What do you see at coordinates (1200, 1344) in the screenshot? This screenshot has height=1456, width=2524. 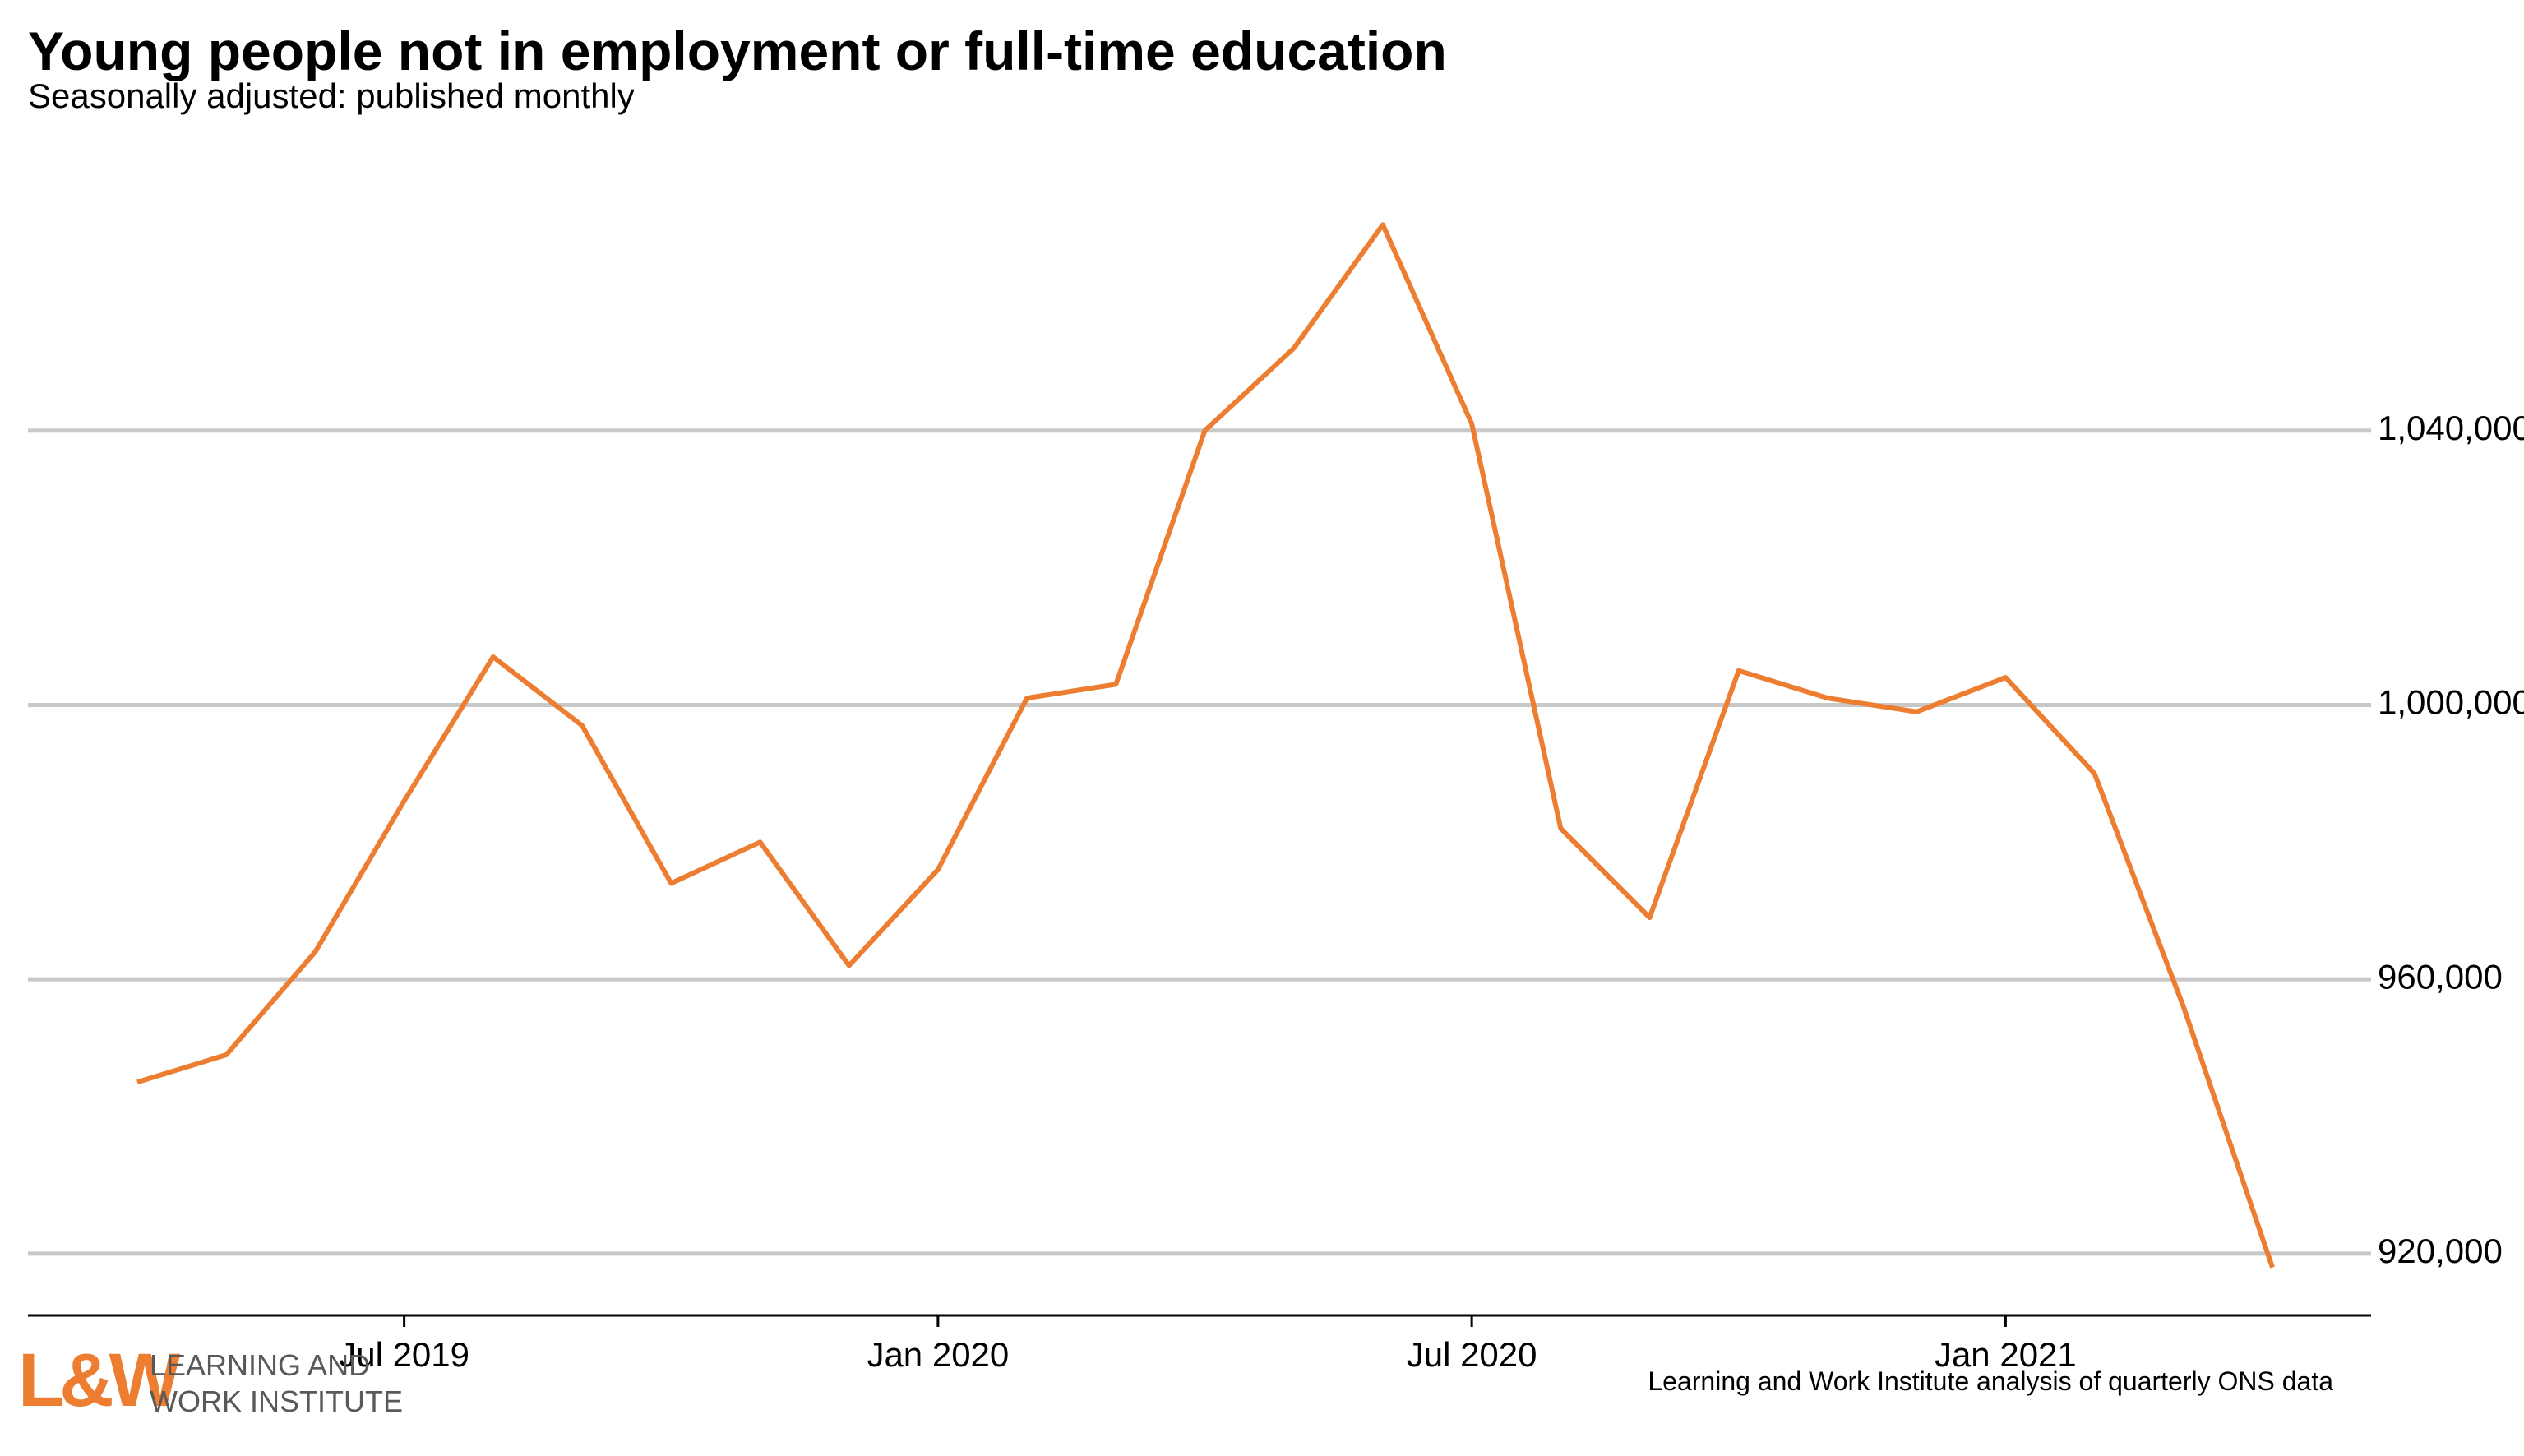 I see `x-axis: Jul 2019 Jan 2020 Jul 2020 Jan 2021` at bounding box center [1200, 1344].